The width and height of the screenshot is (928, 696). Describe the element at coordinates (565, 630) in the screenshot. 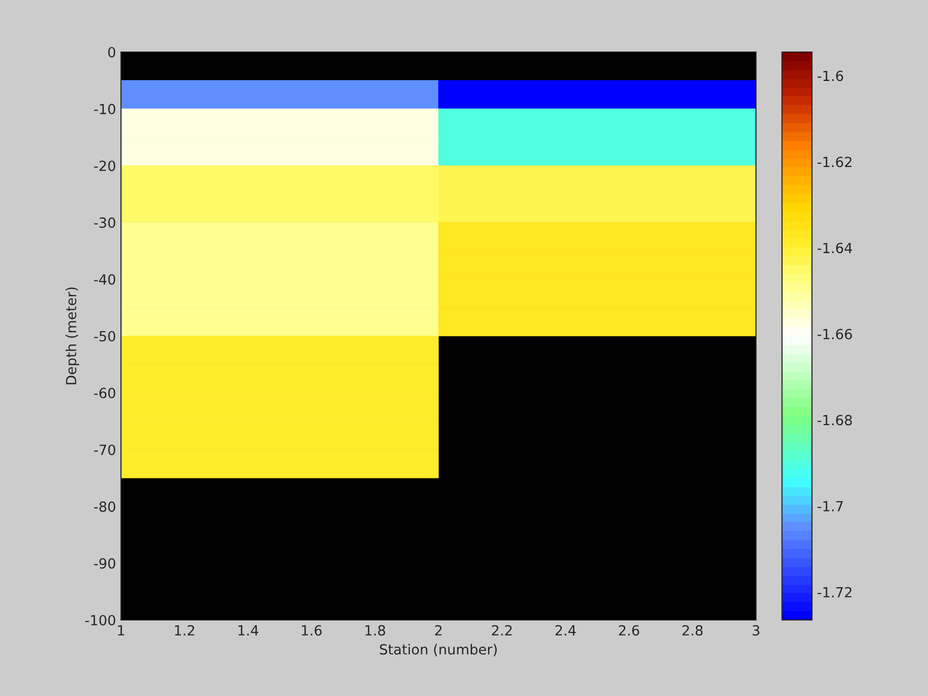

I see `x-tick-label: 2.4` at that location.